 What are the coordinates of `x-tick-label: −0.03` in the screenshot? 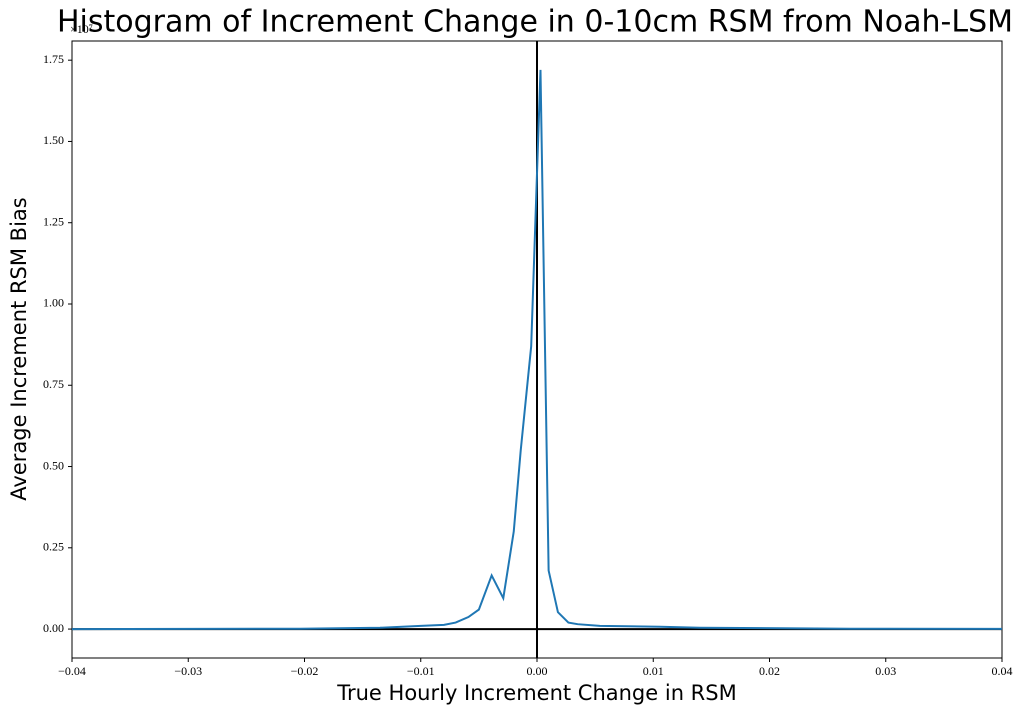 It's located at (188, 671).